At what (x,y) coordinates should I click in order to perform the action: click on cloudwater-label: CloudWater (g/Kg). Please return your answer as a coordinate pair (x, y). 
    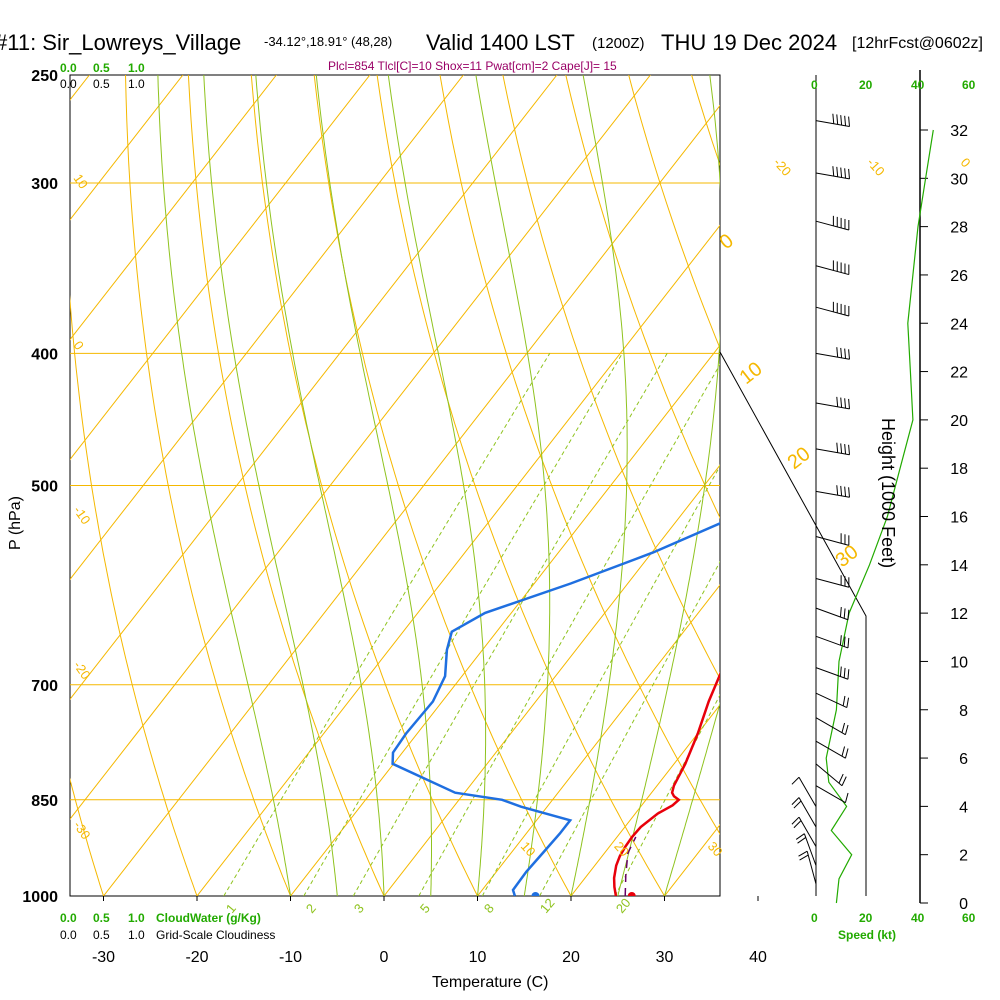
    Looking at the image, I should click on (208, 918).